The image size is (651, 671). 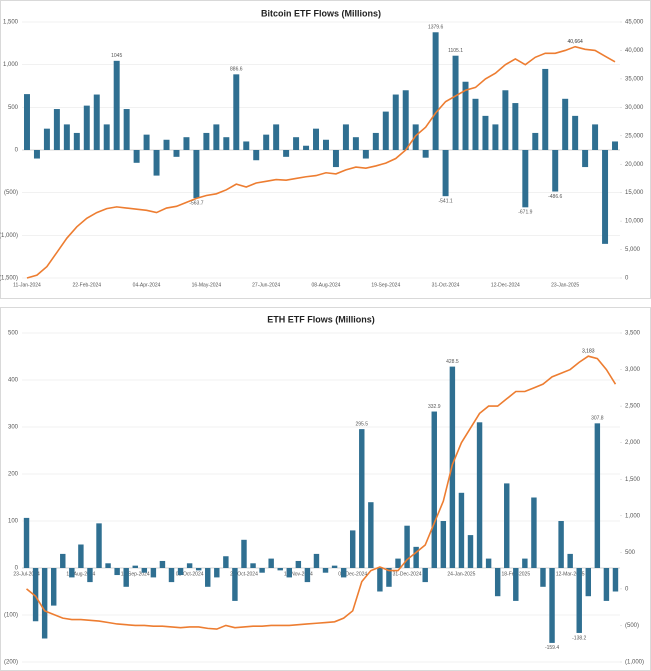 What do you see at coordinates (362, 424) in the screenshot?
I see `data-label: 295.5` at bounding box center [362, 424].